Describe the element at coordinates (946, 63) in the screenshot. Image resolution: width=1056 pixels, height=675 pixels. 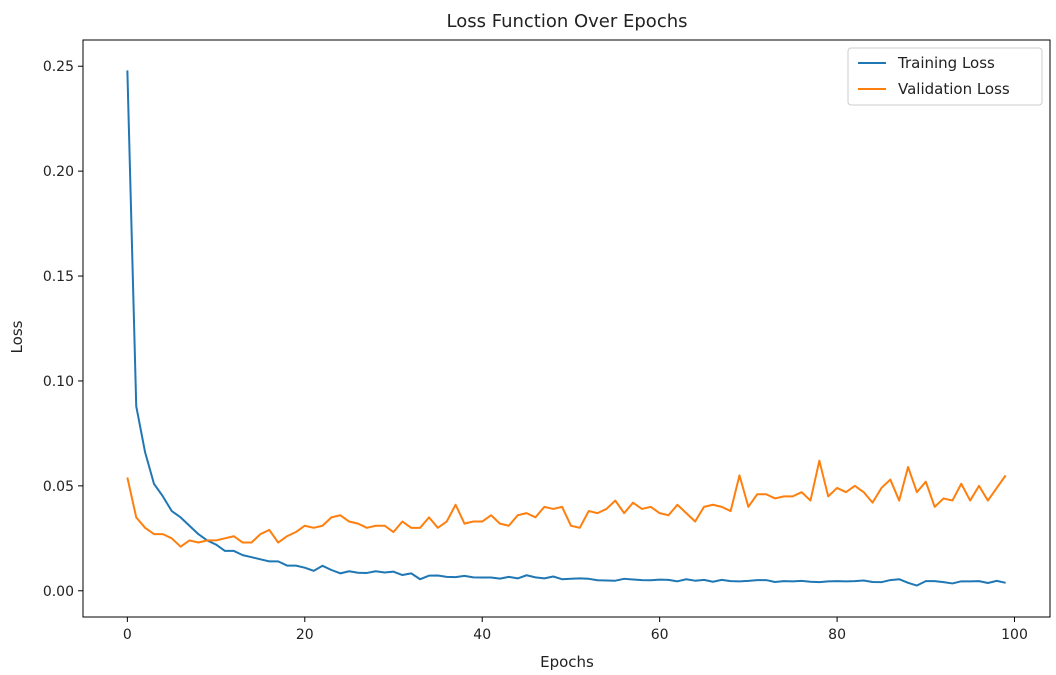
I see `legend-label: Training Loss` at that location.